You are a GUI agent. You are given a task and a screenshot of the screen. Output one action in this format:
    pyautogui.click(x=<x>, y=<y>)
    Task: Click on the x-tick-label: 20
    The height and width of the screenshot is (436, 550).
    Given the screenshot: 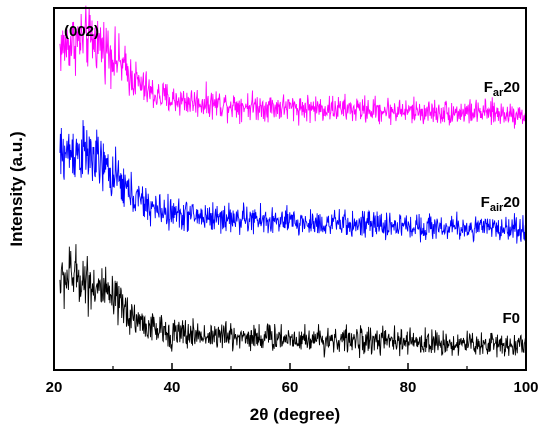 What is the action you would take?
    pyautogui.click(x=54, y=387)
    